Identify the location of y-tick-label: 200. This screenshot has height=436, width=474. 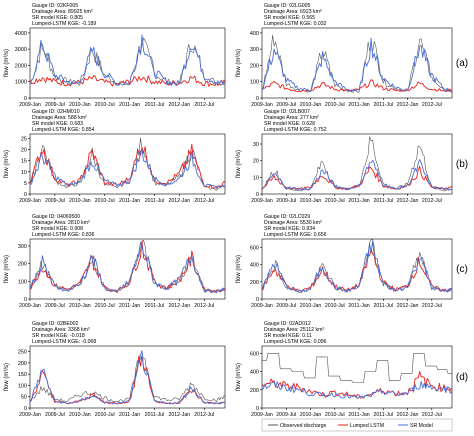
(254, 283).